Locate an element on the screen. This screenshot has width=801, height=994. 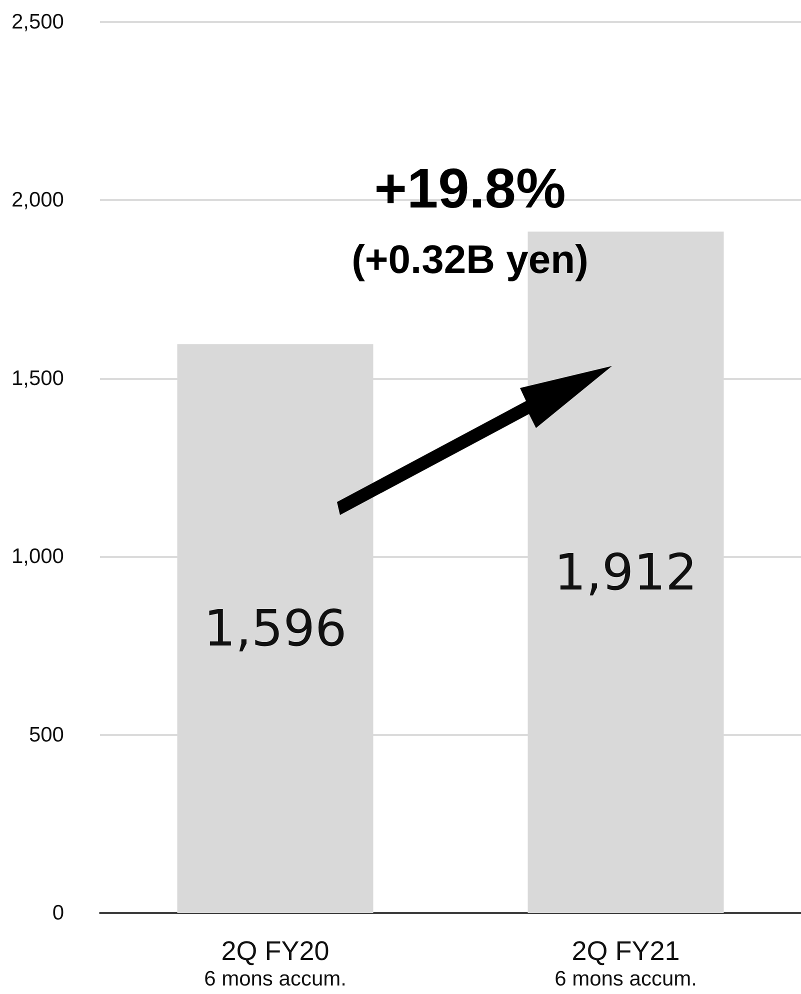
data-label: 1,596 is located at coordinates (275, 629).